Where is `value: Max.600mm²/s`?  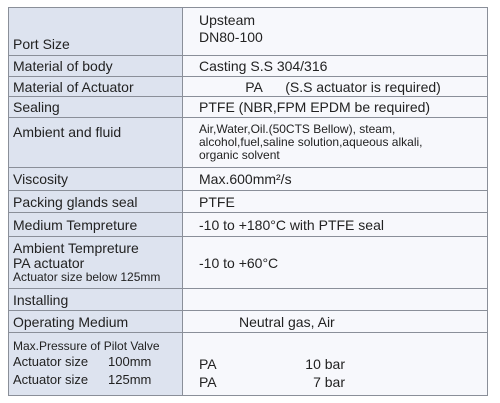 value: Max.600mm²/s is located at coordinates (335, 179).